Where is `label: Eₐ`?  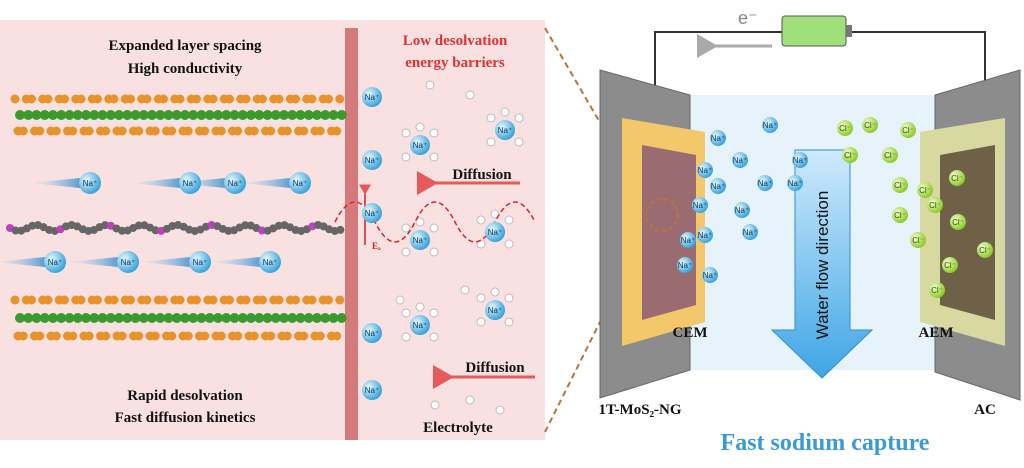
label: Eₐ is located at coordinates (376, 246).